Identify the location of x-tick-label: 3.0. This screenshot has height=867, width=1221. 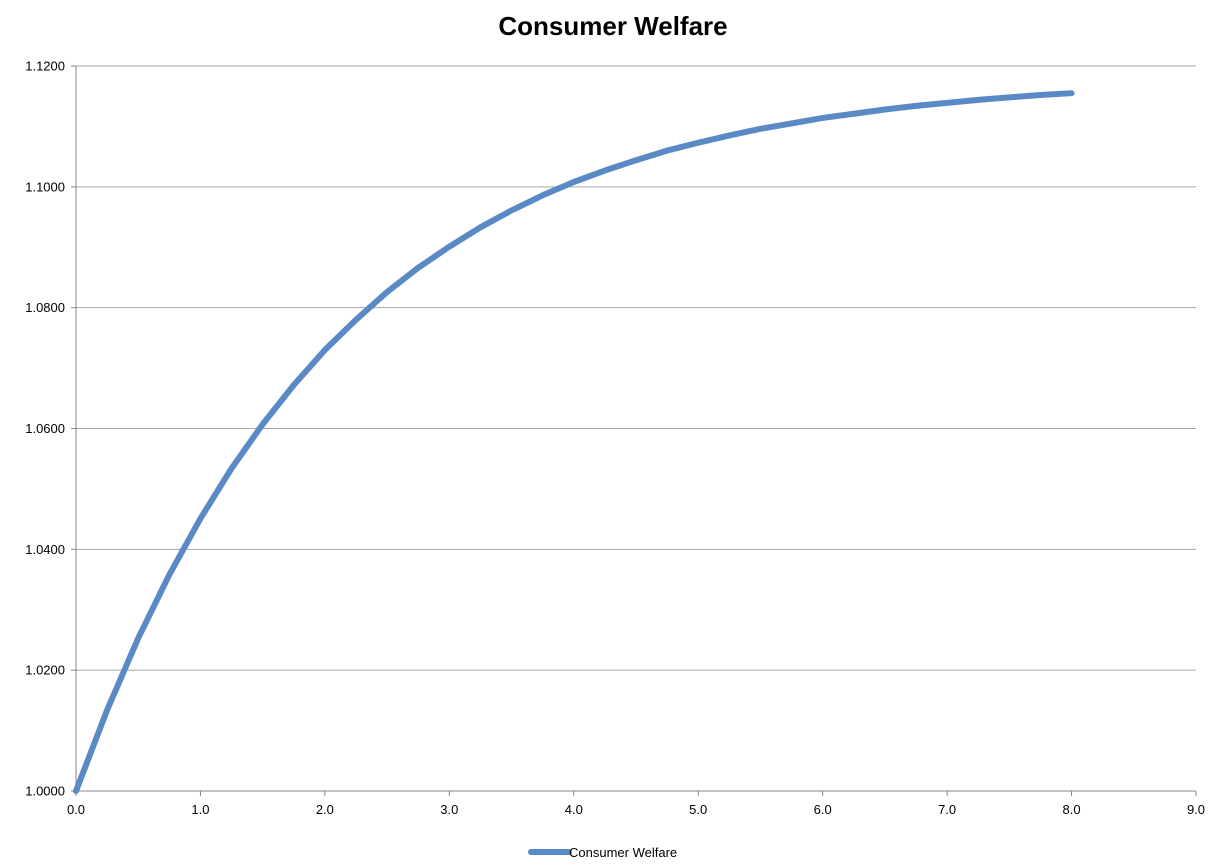
(449, 809).